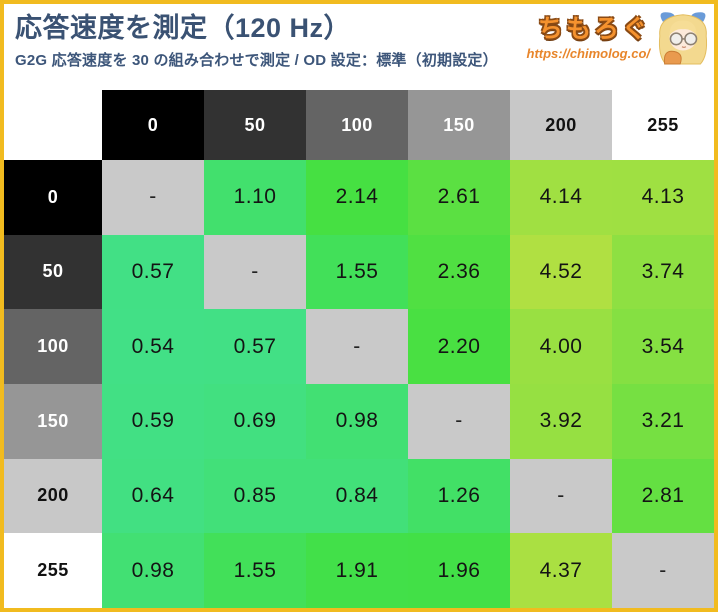  Describe the element at coordinates (255, 496) in the screenshot. I see `heatmap-cell-200-50: 0.85` at that location.